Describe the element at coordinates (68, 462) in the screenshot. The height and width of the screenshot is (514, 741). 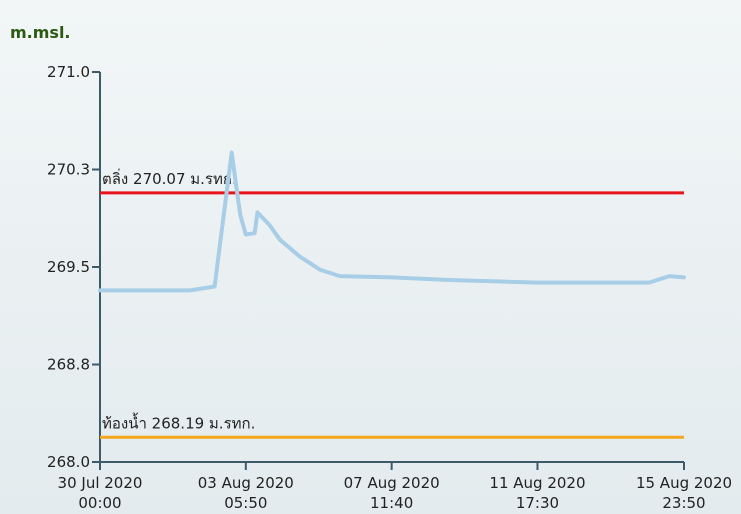
I see `y-tick-label: 268.0` at that location.